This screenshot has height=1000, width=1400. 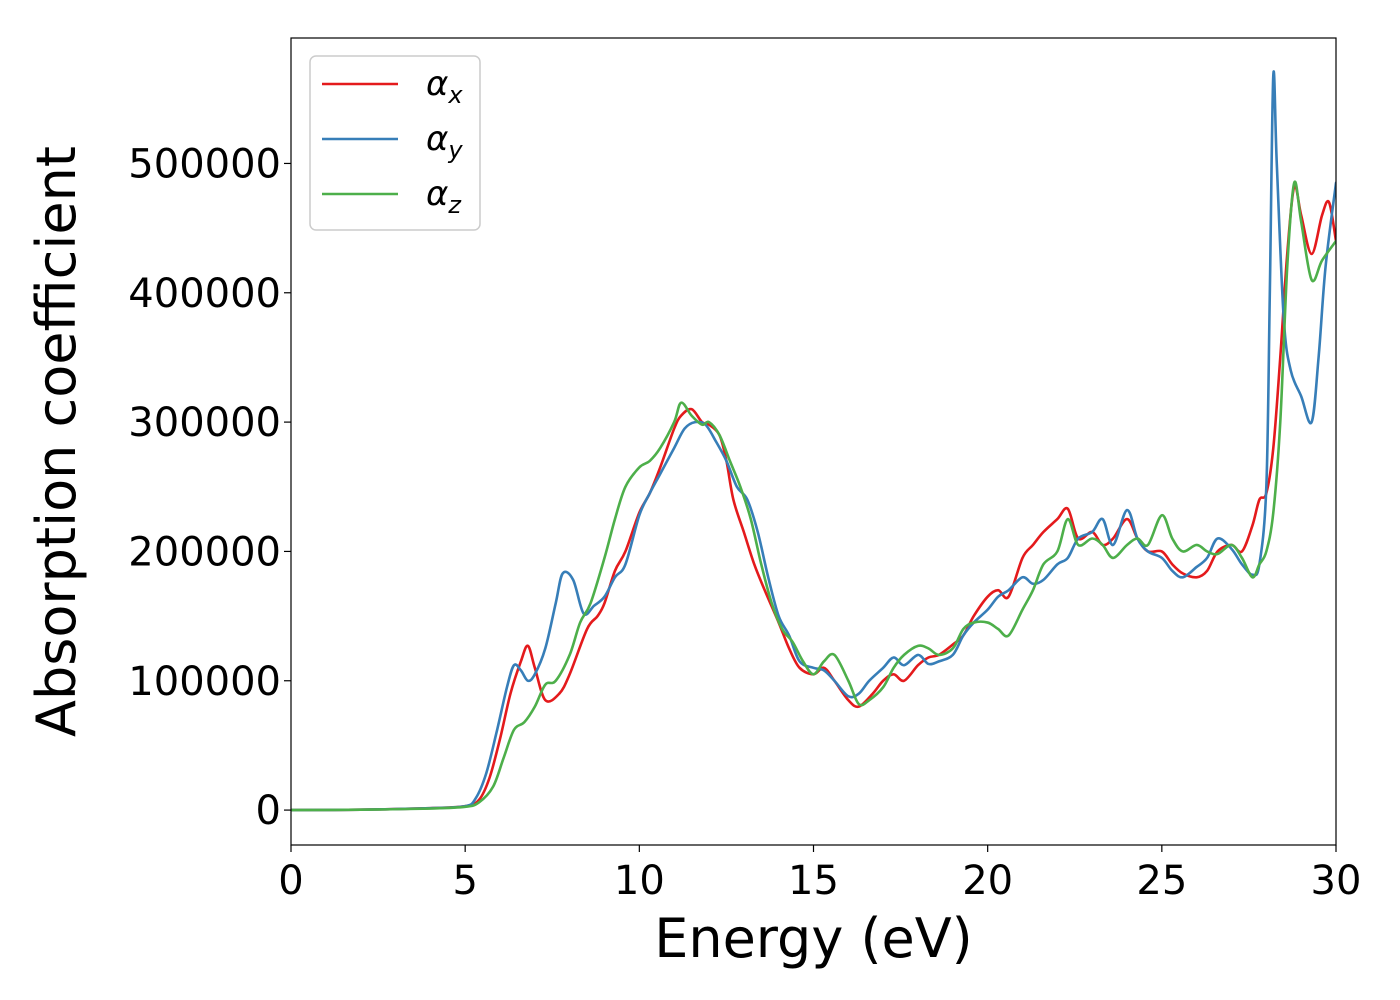 What do you see at coordinates (455, 150) in the screenshot?
I see `legend-subscript: y` at bounding box center [455, 150].